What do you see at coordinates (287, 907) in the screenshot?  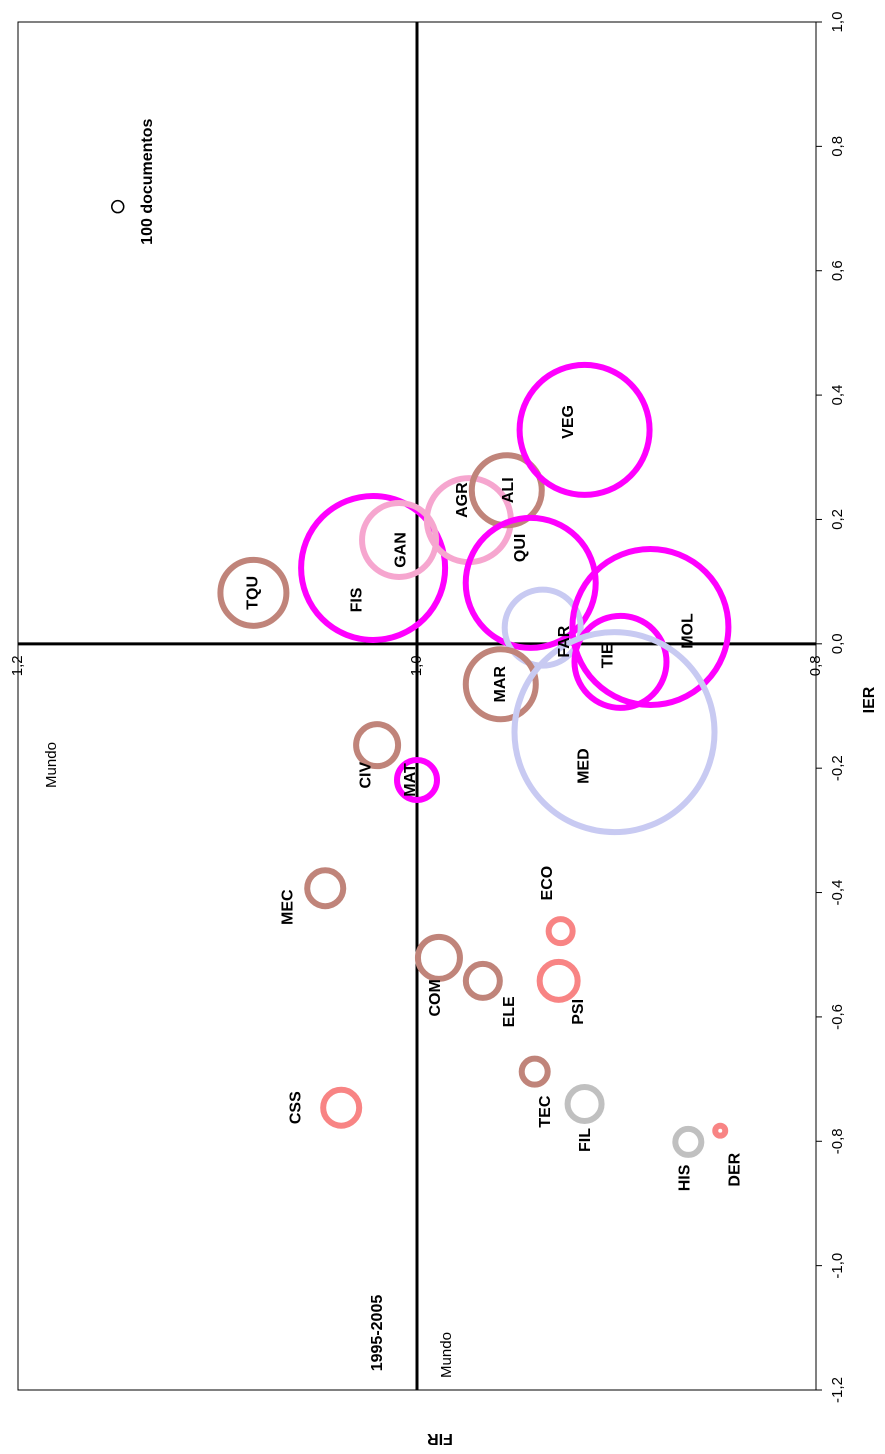 I see `bubble-label: MEC` at bounding box center [287, 907].